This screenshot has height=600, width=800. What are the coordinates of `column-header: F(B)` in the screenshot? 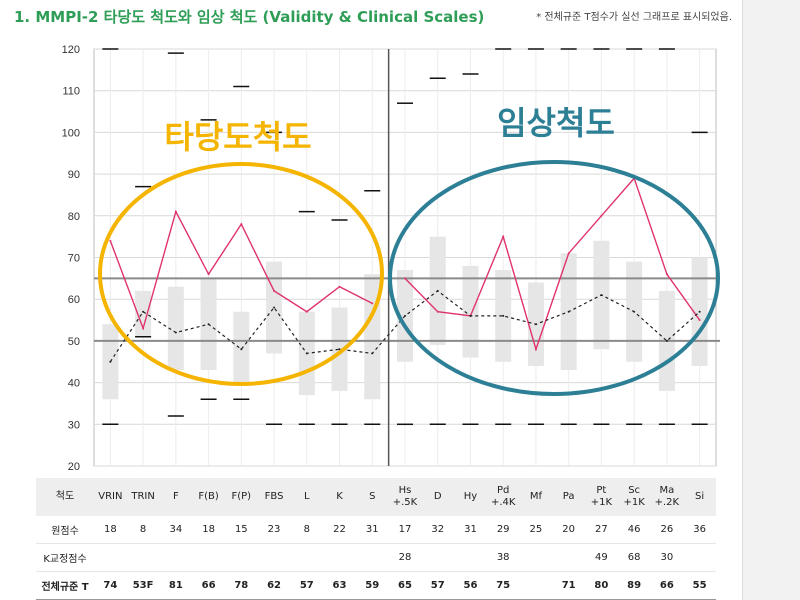 It's located at (208, 497).